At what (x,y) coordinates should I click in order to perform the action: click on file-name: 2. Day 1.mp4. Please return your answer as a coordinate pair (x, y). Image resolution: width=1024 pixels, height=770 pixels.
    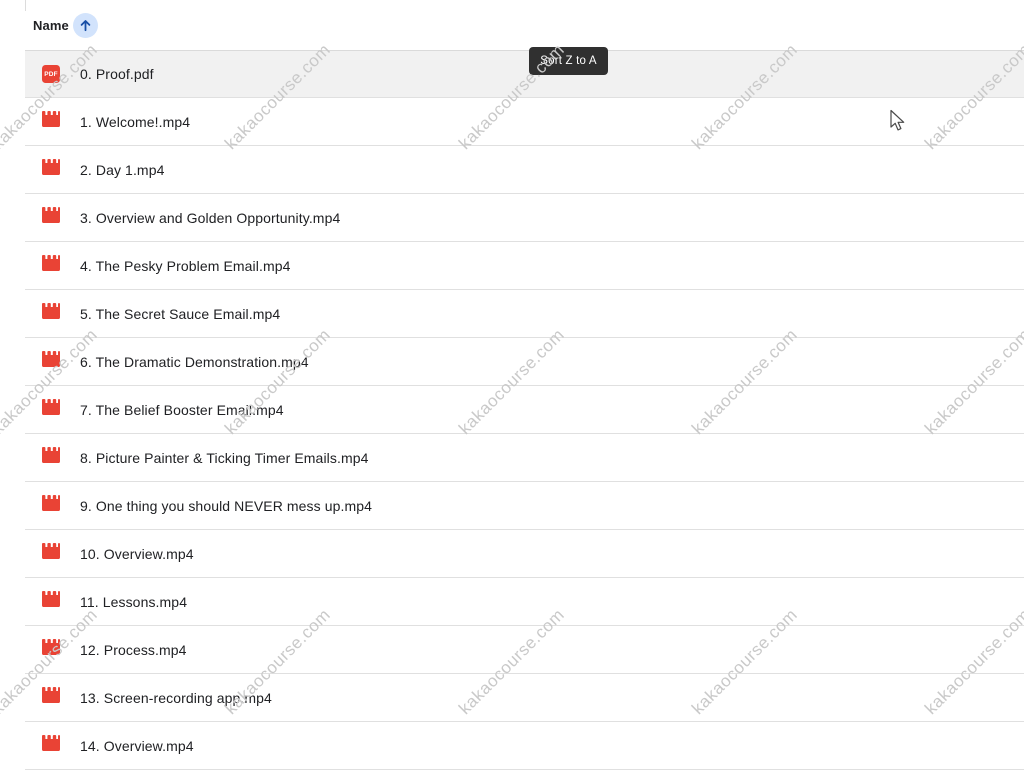
    Looking at the image, I should click on (122, 169).